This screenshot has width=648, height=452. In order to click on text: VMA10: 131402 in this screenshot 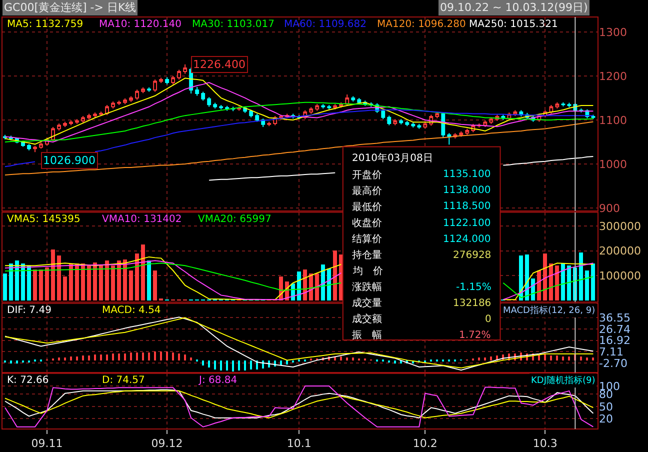, I will do `click(142, 219)`.